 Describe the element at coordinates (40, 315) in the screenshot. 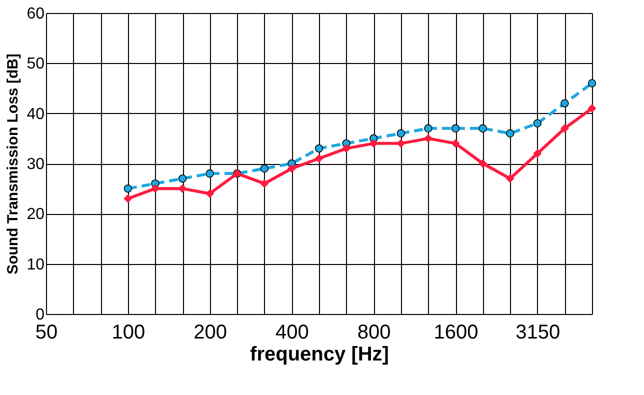

I see `y-tick-label: 0` at that location.